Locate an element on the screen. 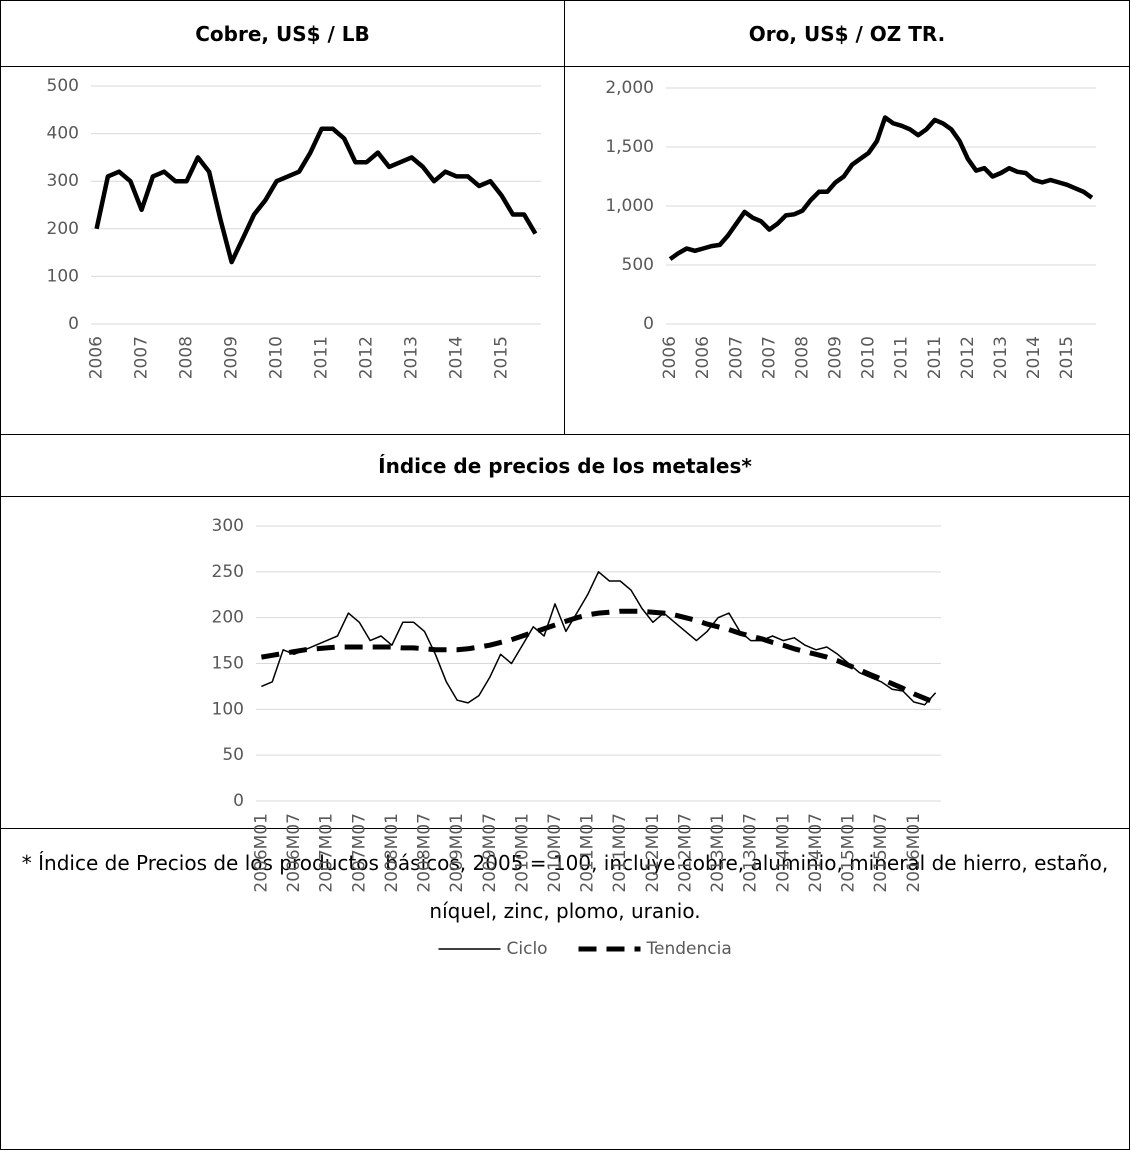 The width and height of the screenshot is (1130, 1150). x-tick-label: 2006M07 is located at coordinates (294, 853).